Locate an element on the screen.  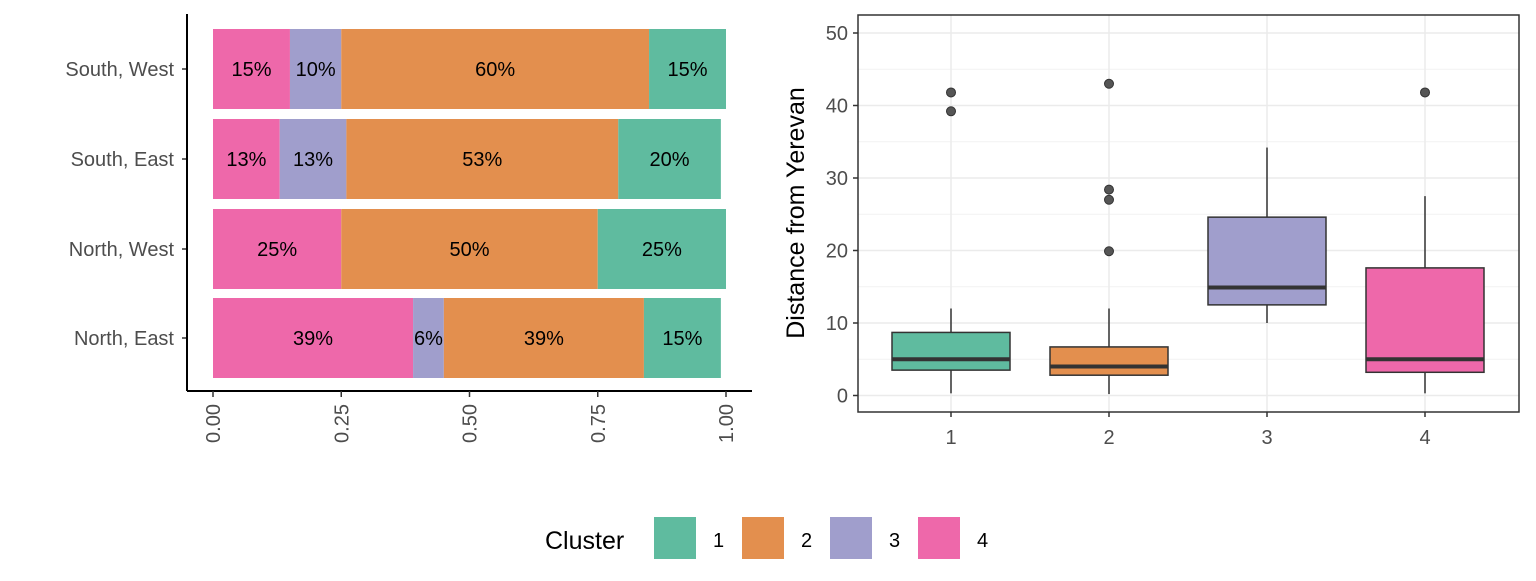
x-tick-label: 0.50 is located at coordinates (471, 423).